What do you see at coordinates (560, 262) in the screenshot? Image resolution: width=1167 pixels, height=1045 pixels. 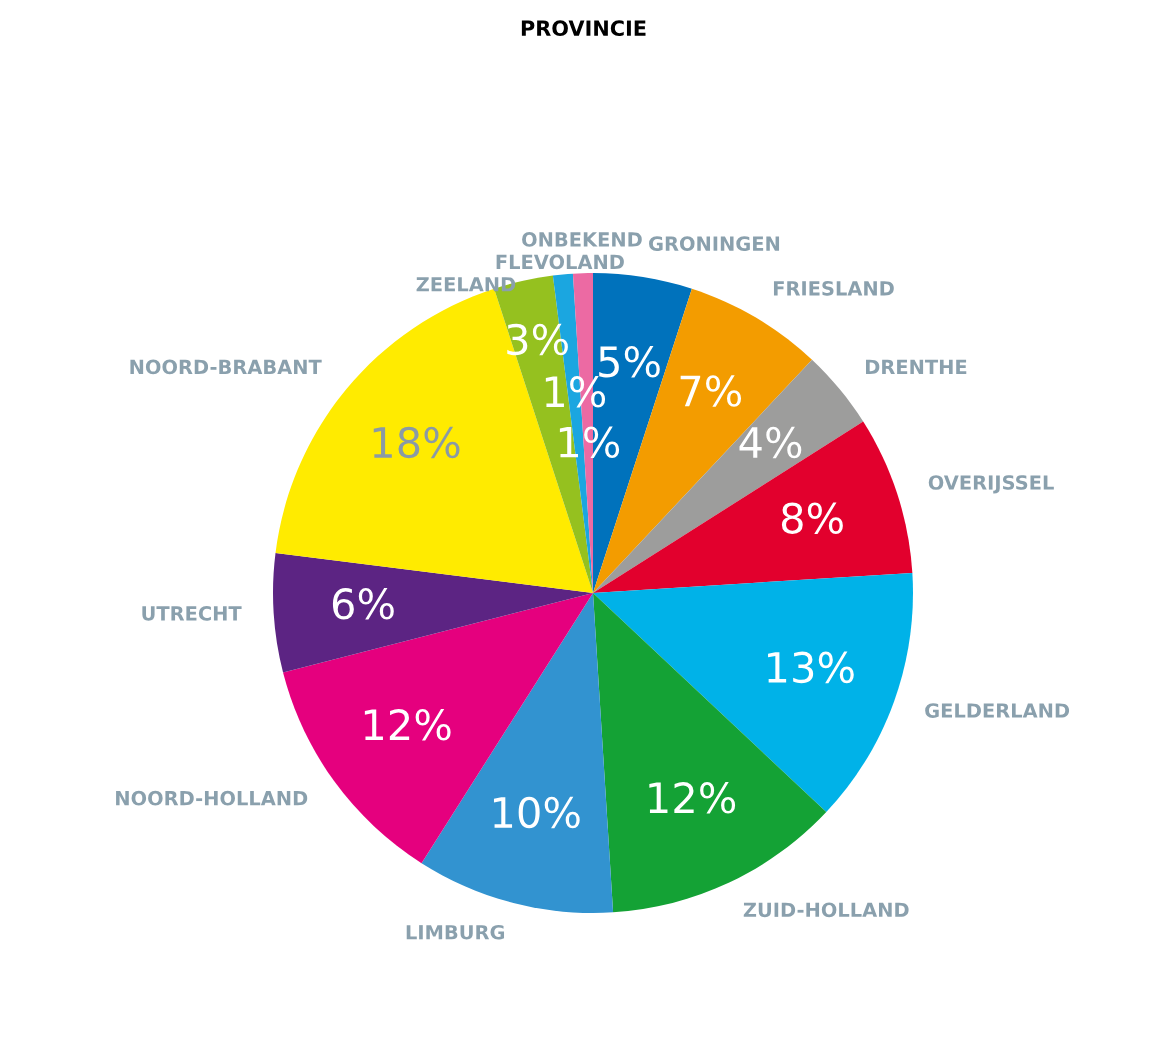 I see `slice-label: FLEVOLAND` at bounding box center [560, 262].